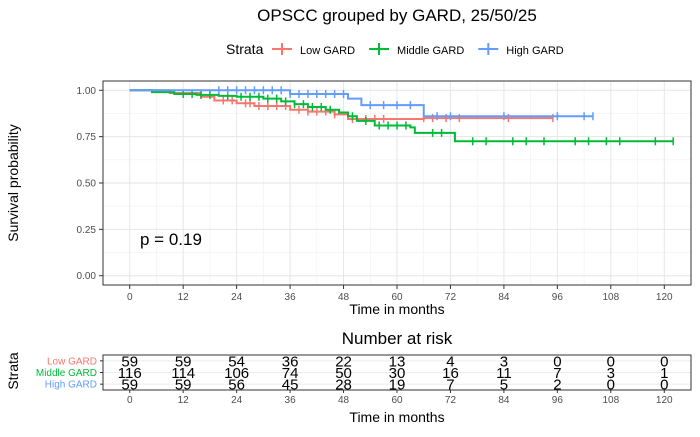 This screenshot has height=437, width=700. What do you see at coordinates (343, 373) in the screenshot?
I see `risk-count: 50` at bounding box center [343, 373].